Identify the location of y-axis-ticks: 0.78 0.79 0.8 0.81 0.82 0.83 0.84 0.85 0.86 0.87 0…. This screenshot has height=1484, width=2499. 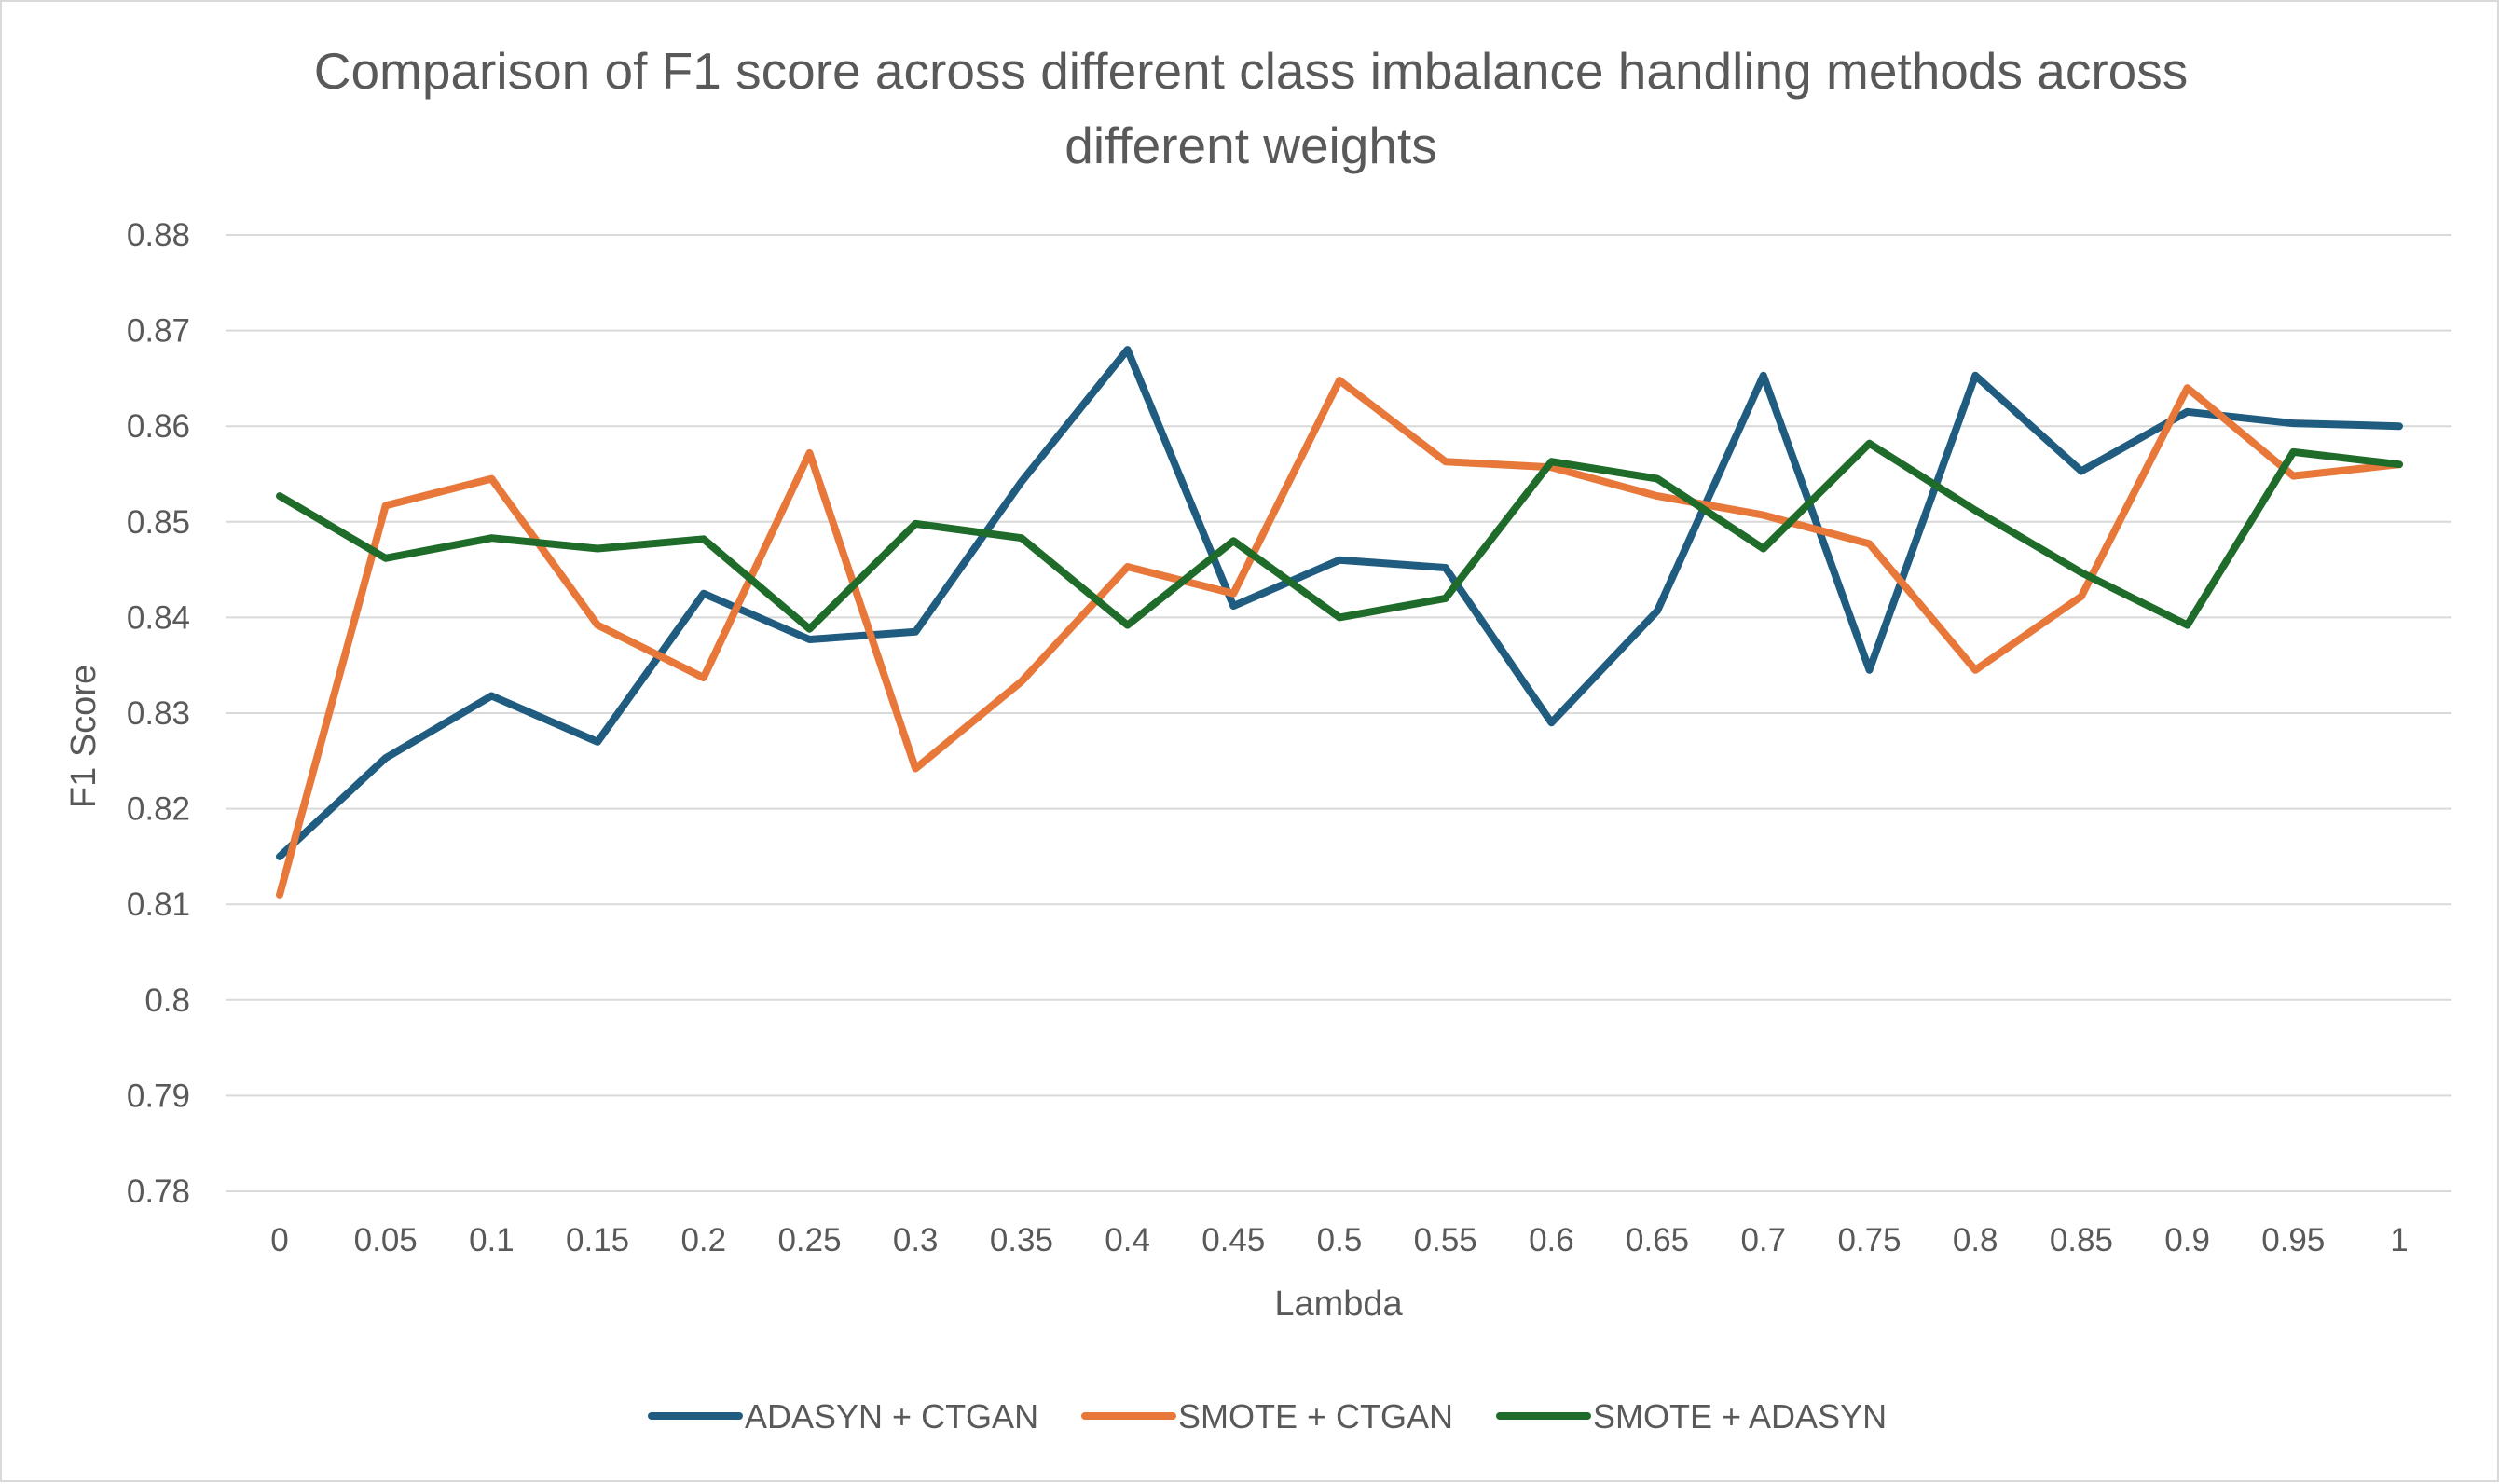
(158, 713).